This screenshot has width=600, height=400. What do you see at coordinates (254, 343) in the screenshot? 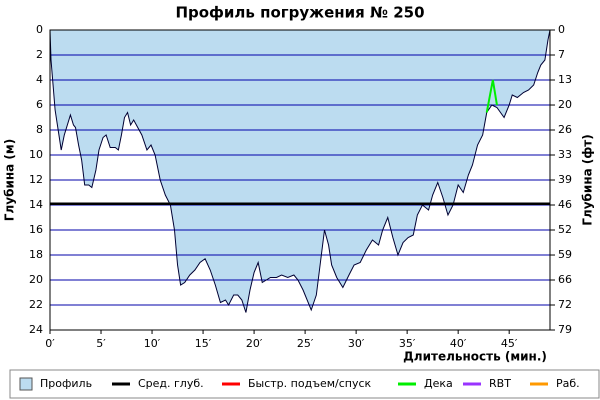
I see `x-tick-label: 20′` at bounding box center [254, 343].